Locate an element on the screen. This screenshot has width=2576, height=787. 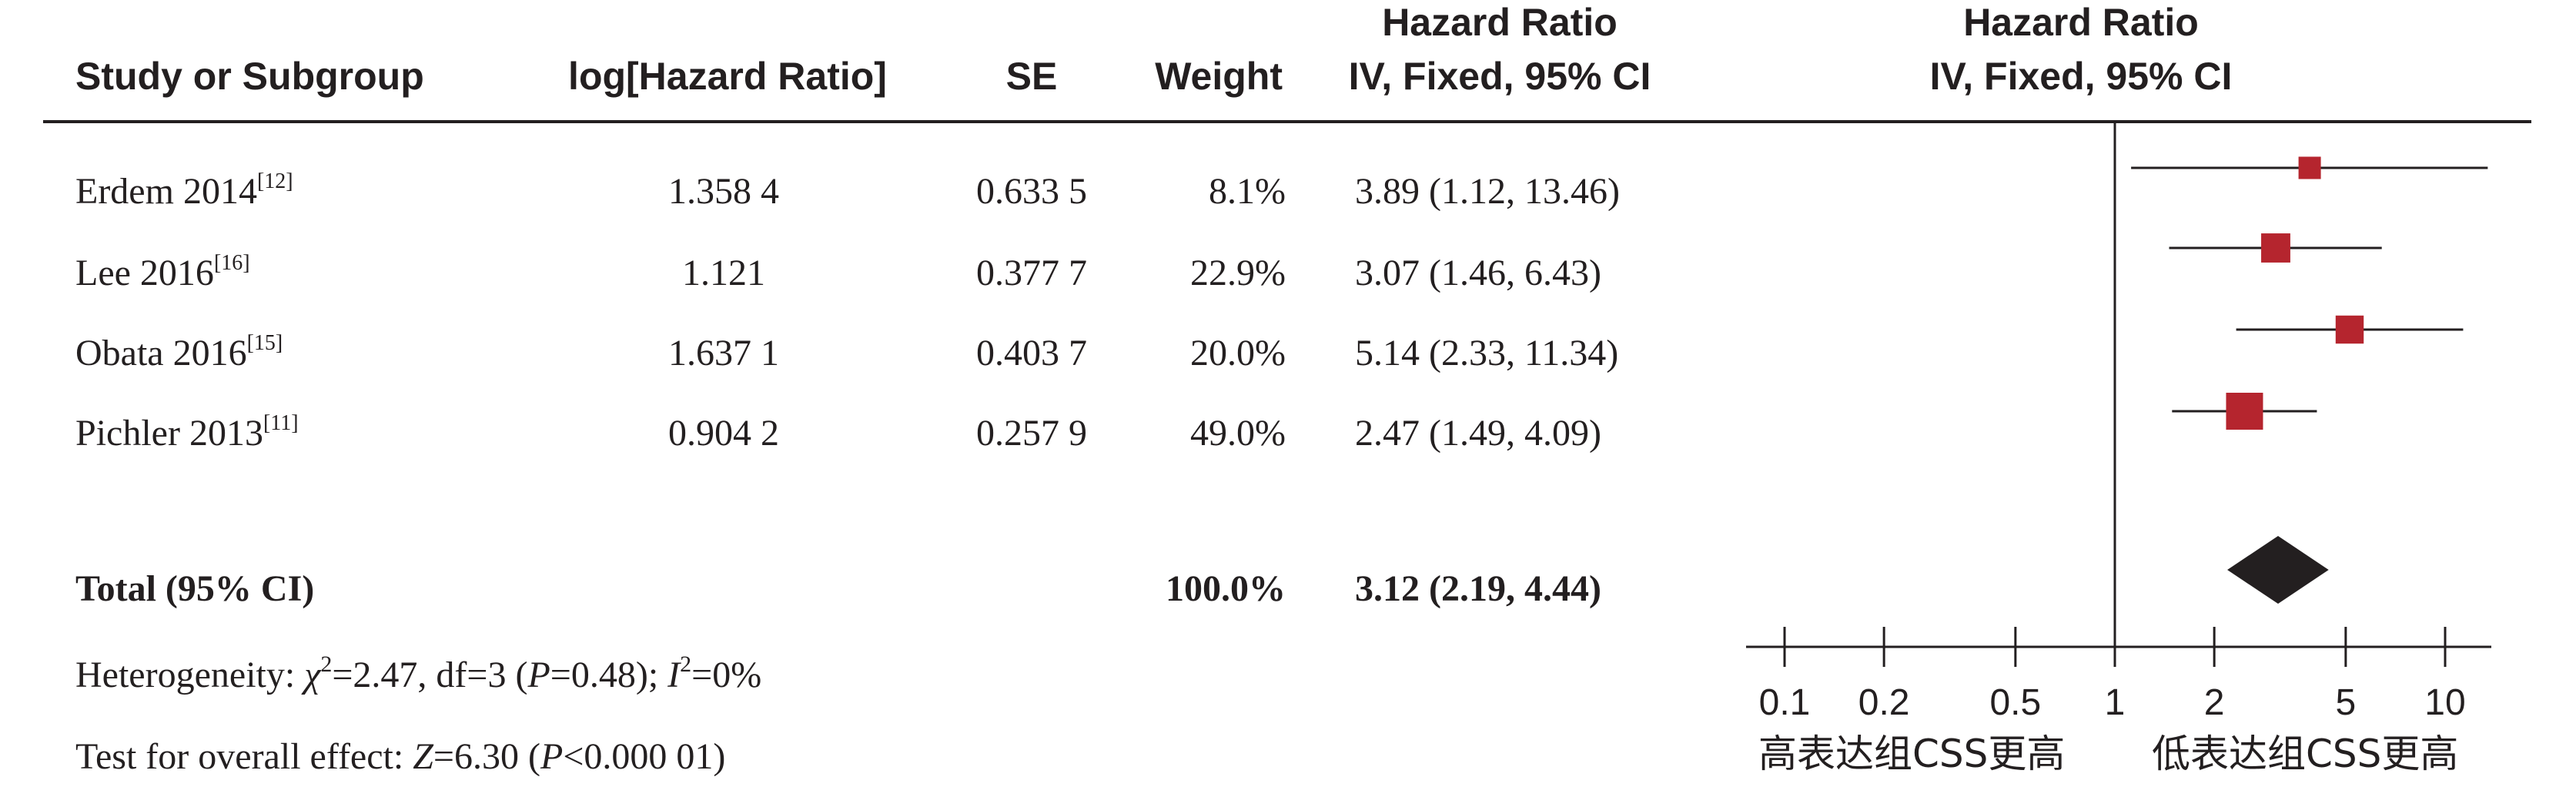
x-tick-label: 0.5 is located at coordinates (2015, 702).